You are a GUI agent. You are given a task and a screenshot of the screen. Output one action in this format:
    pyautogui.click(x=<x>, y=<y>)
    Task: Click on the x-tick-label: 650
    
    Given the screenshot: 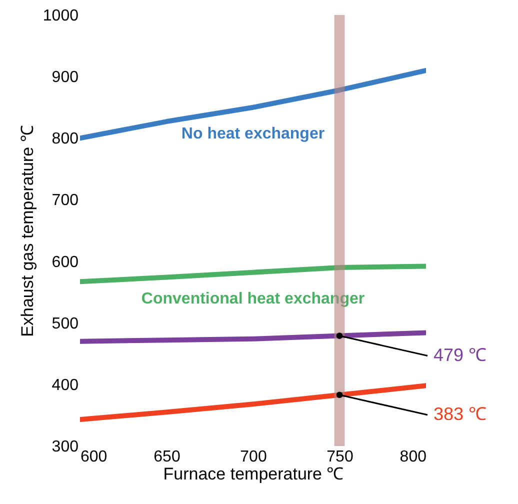 What is the action you would take?
    pyautogui.click(x=167, y=457)
    